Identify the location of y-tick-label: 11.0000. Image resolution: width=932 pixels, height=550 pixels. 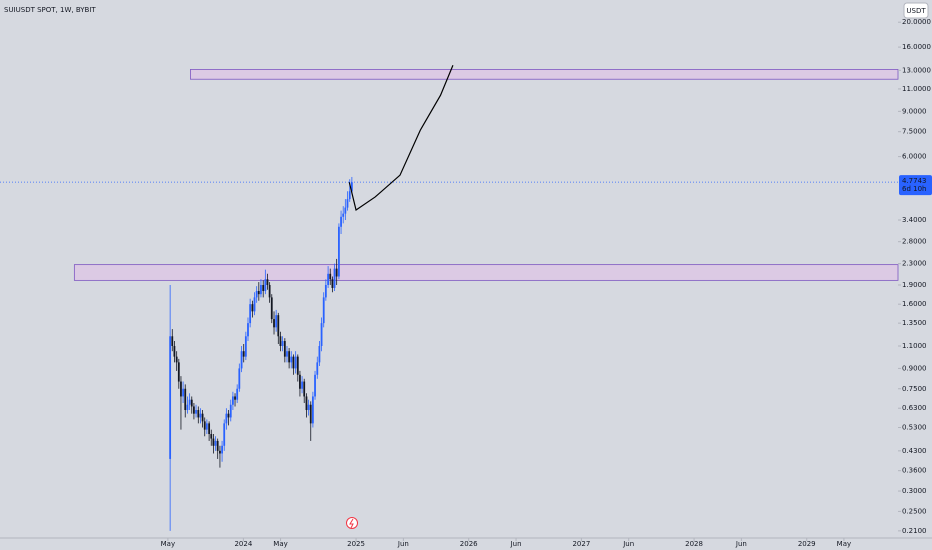
(916, 89).